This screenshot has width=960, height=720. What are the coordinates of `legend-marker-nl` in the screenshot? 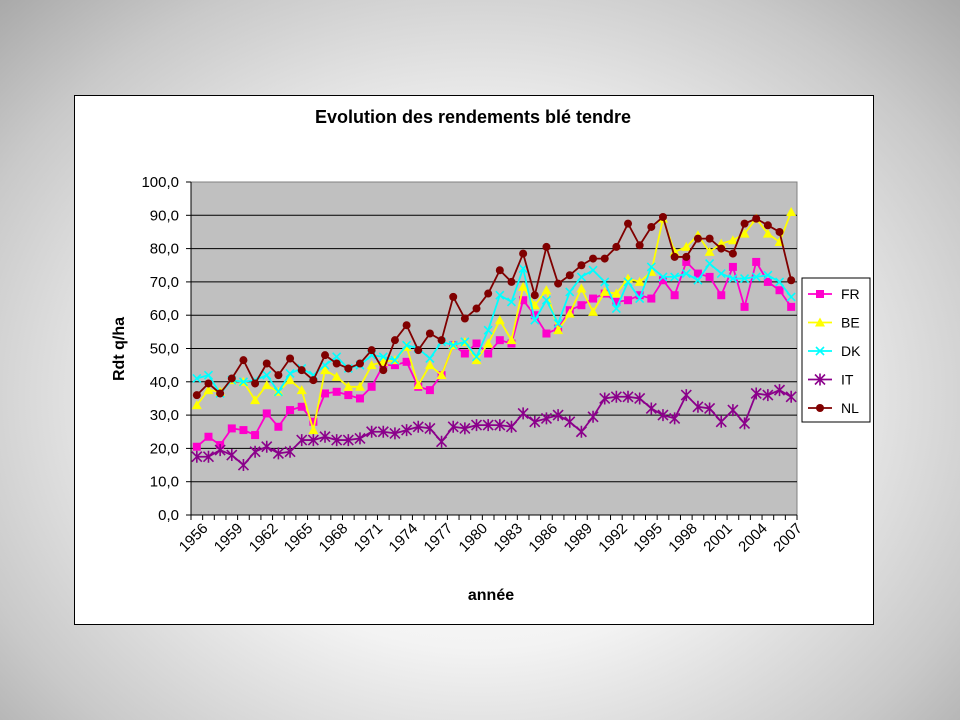 It's located at (820, 408).